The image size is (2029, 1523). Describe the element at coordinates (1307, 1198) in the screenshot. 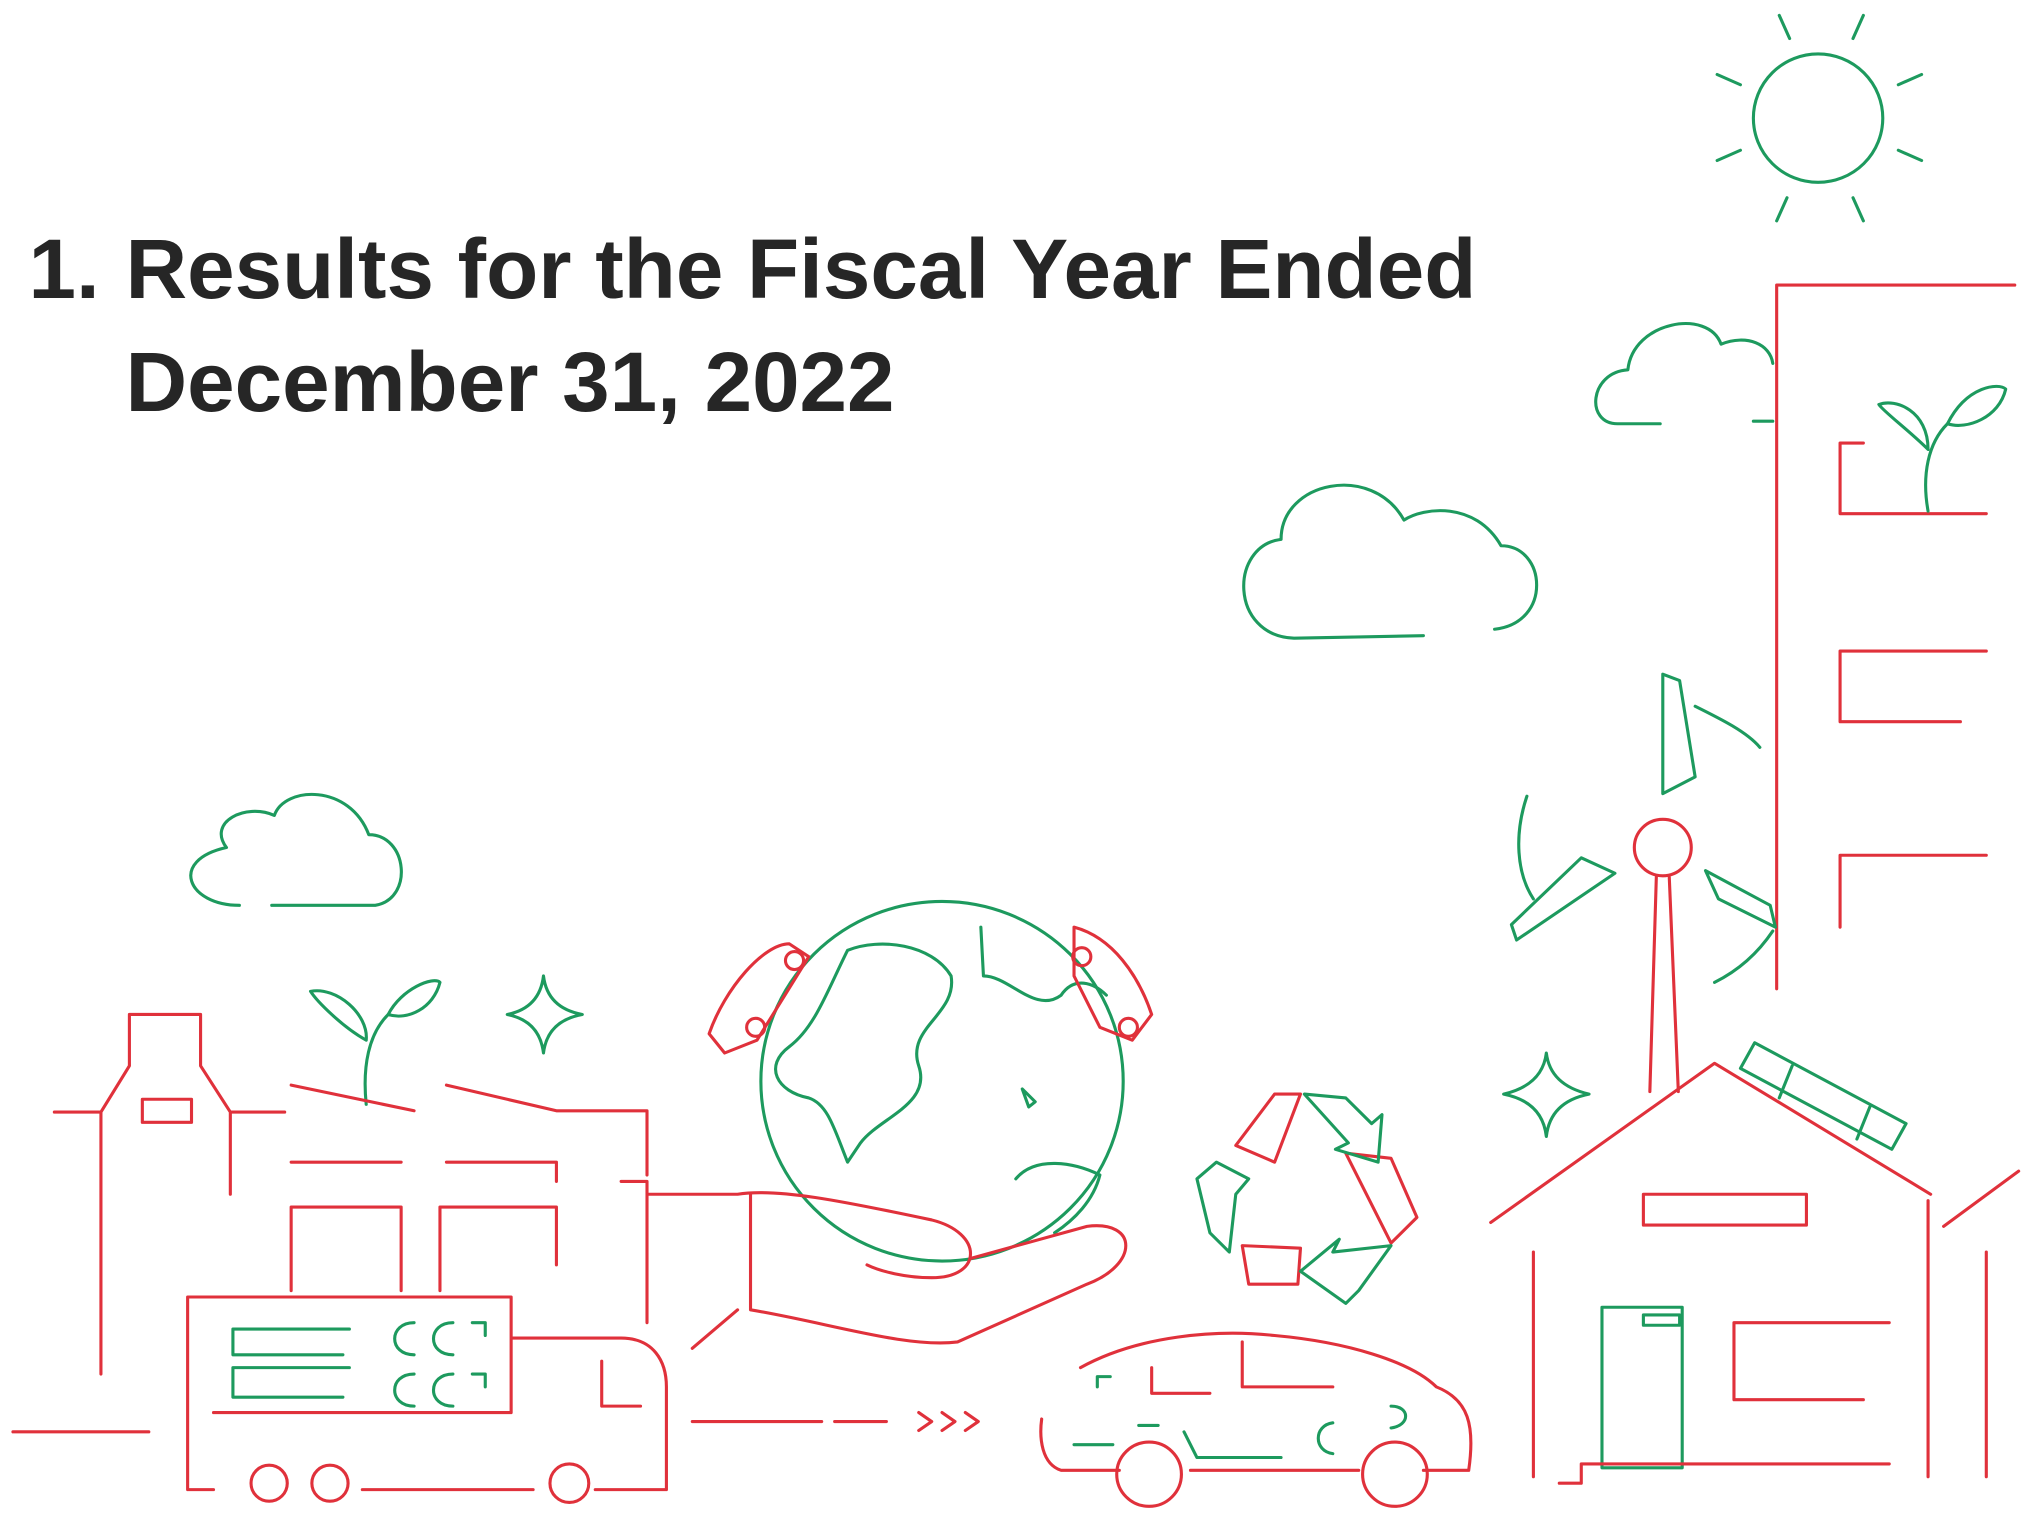

I see `recycle` at that location.